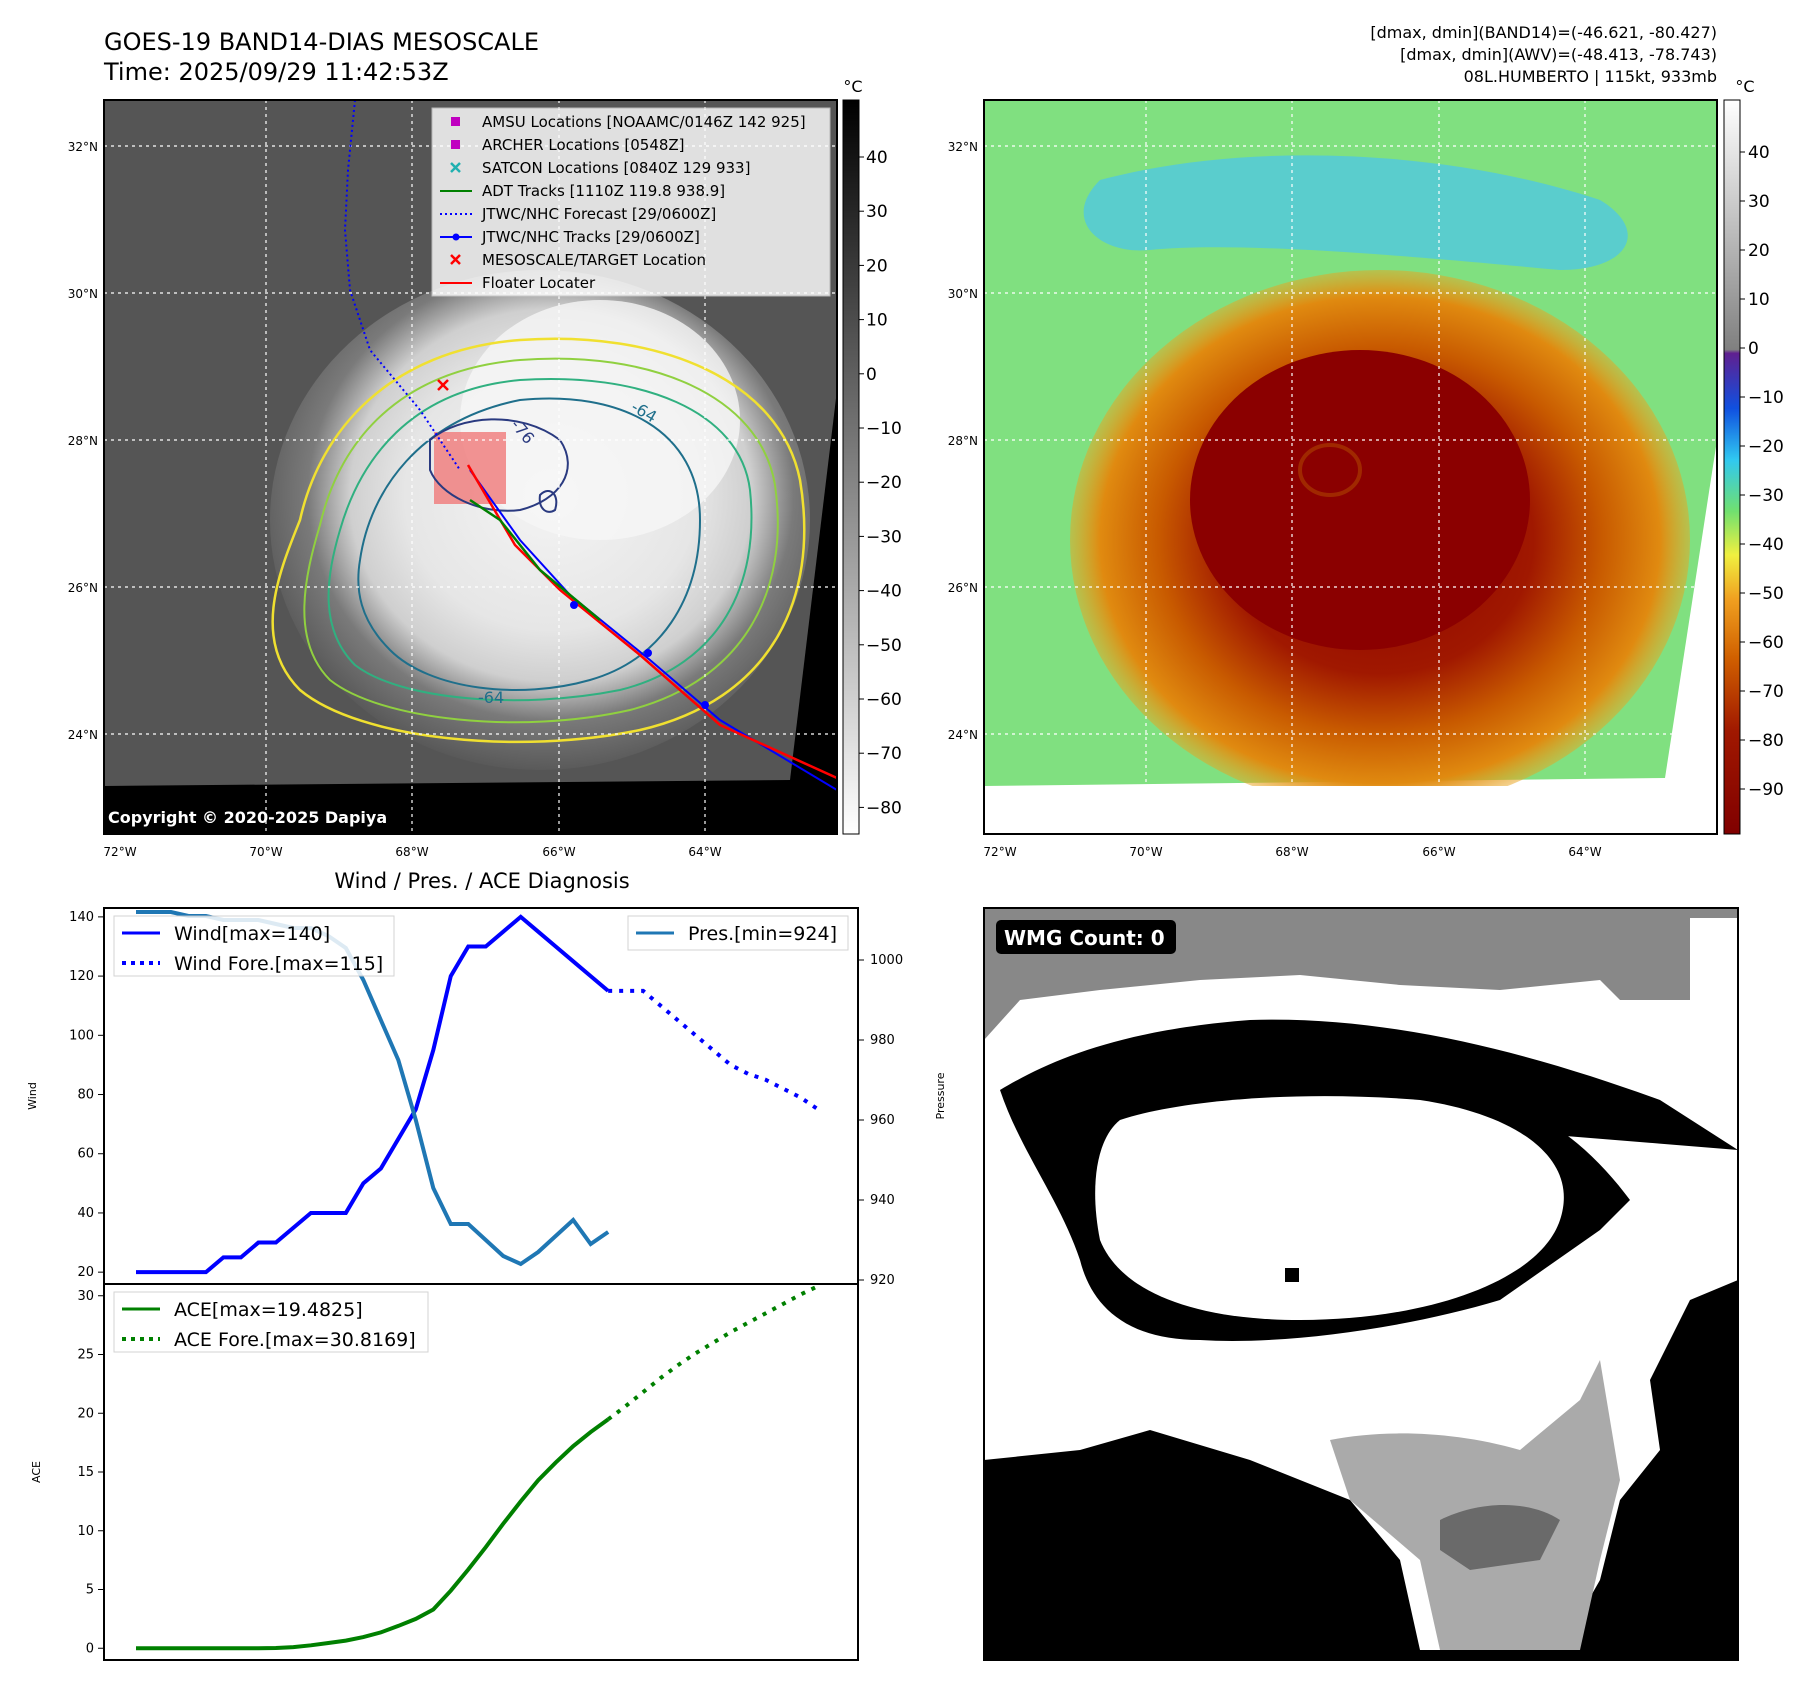  Describe the element at coordinates (590, 237) in the screenshot. I see `legend-label: JTWC/NHC Tracks [29/0600Z]` at that location.